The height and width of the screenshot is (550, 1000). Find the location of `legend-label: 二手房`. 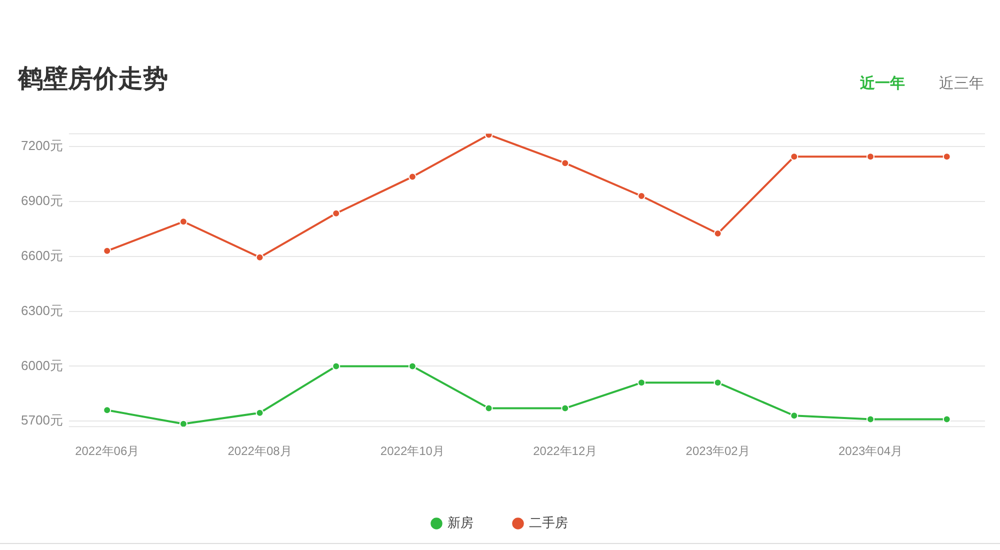

legend-label: 二手房 is located at coordinates (548, 522).